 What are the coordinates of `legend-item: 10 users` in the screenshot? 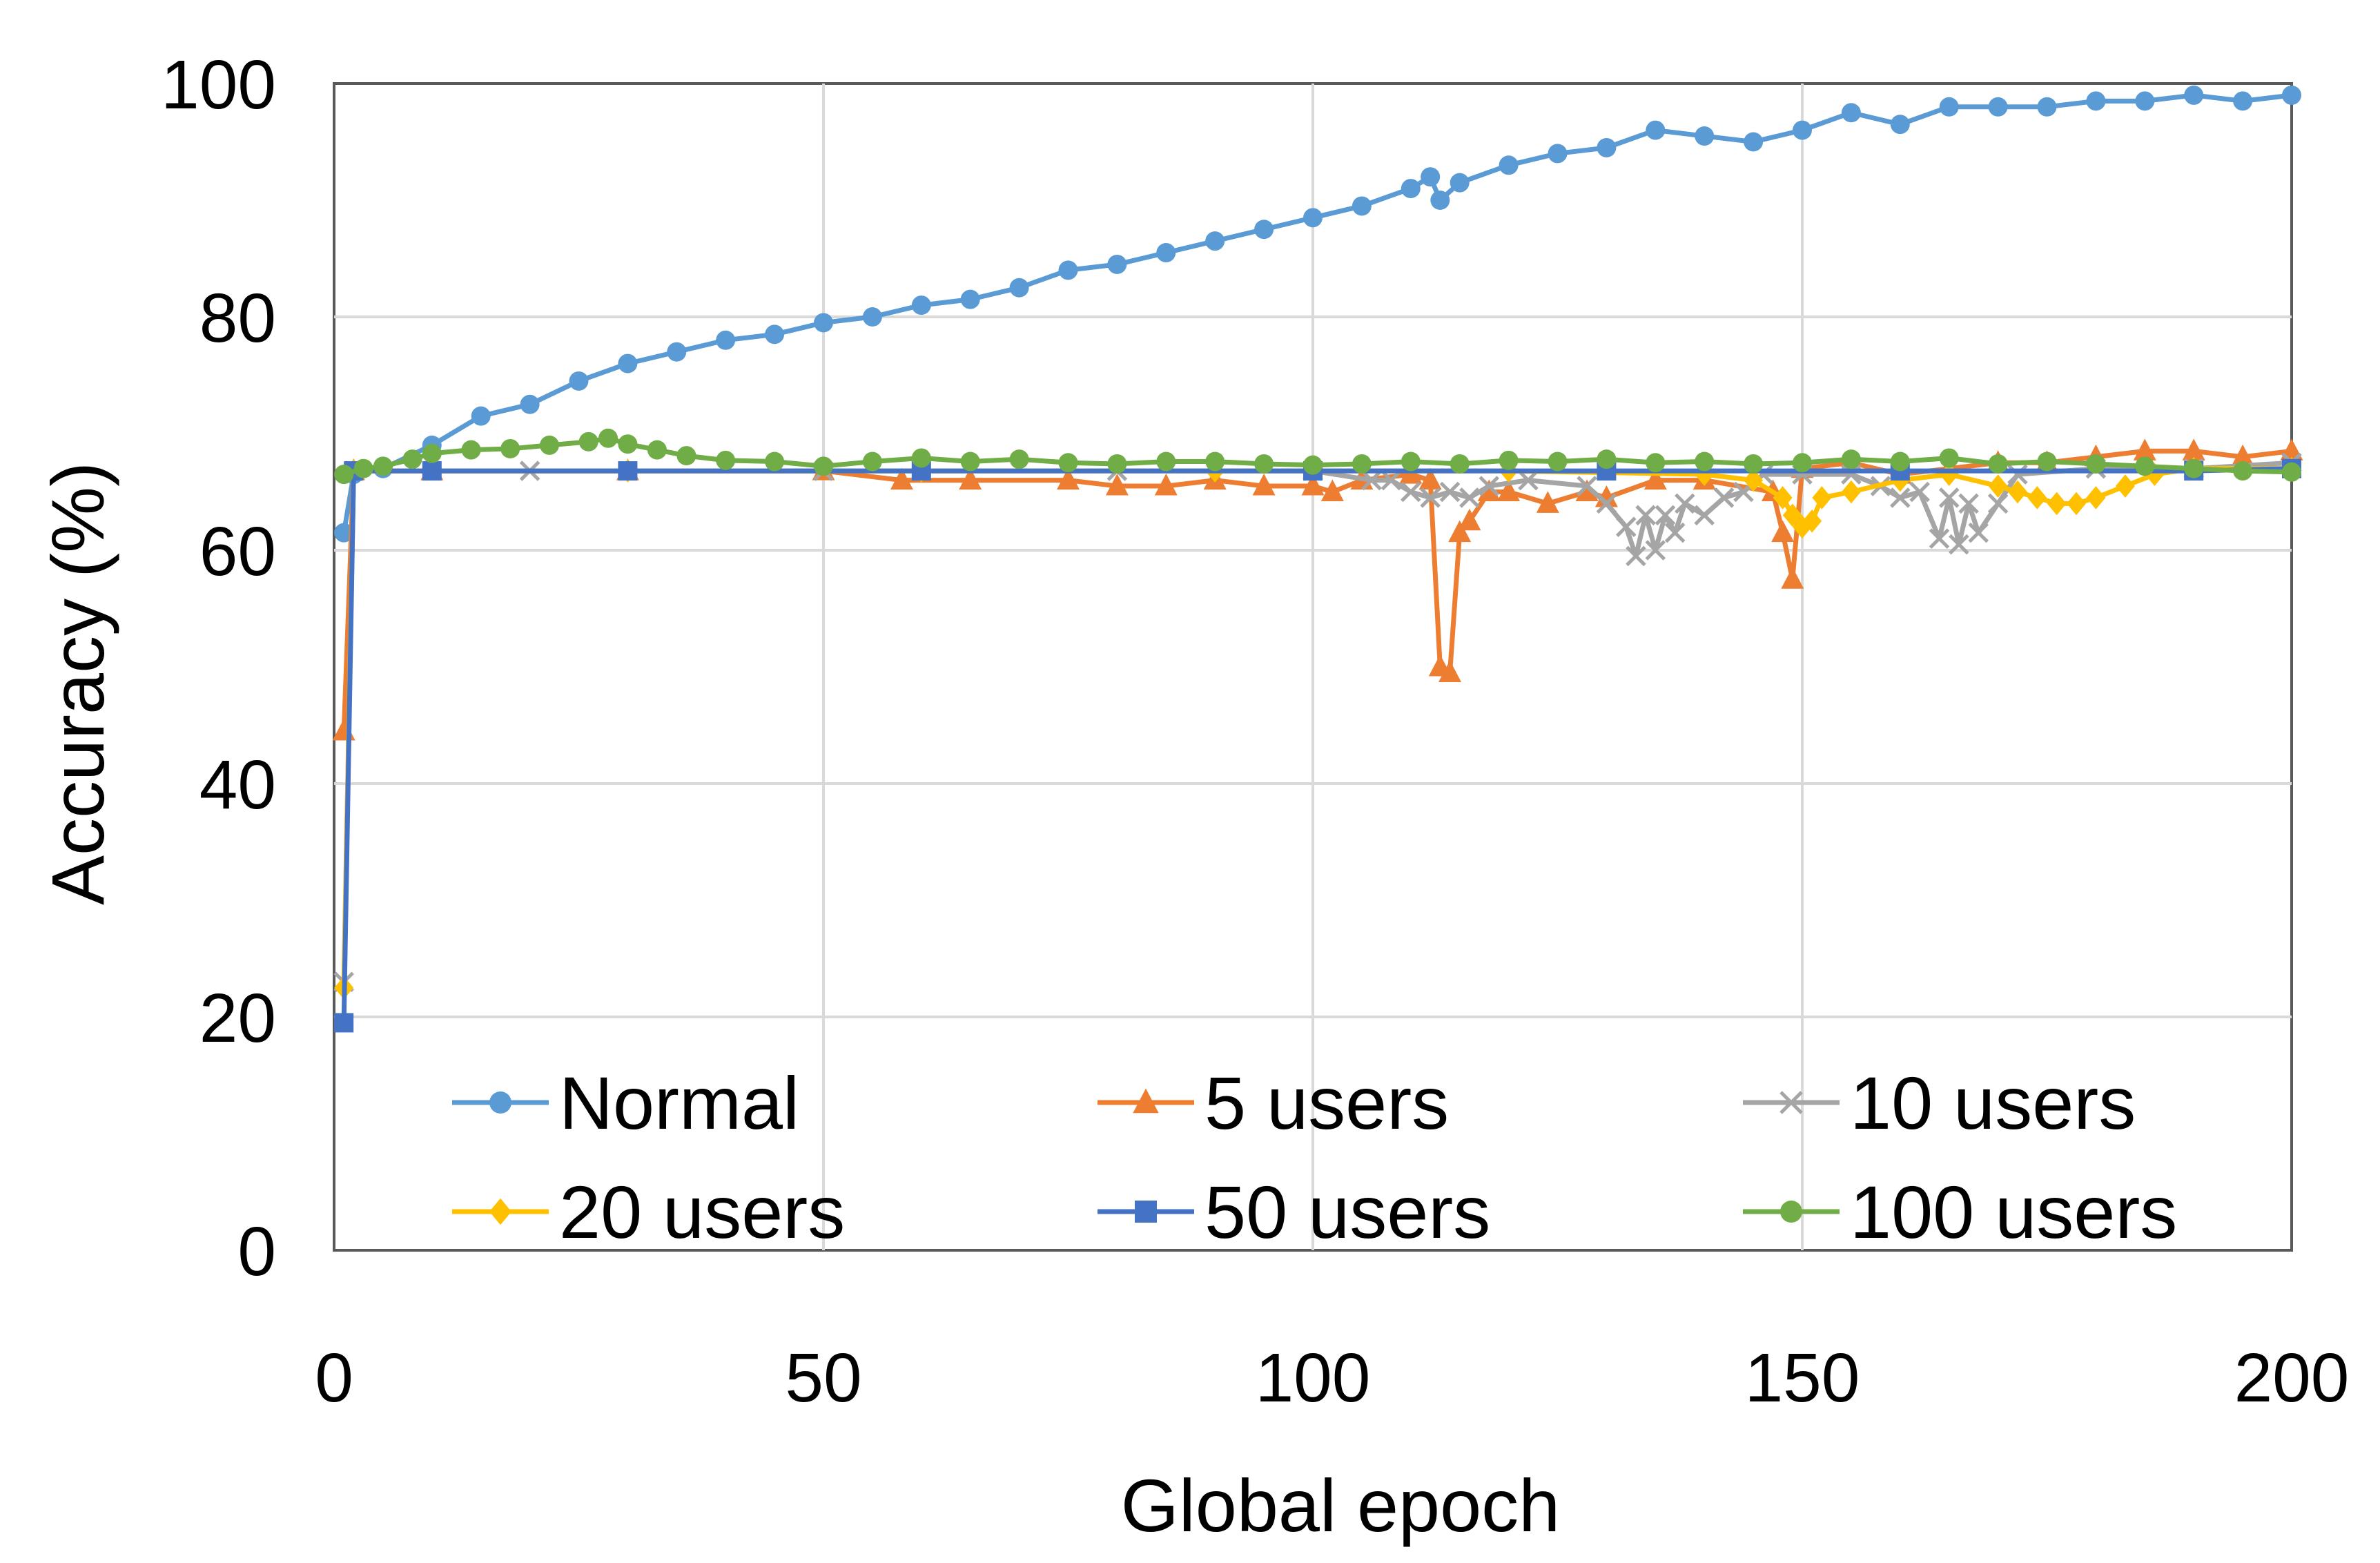 It's located at (1940, 1103).